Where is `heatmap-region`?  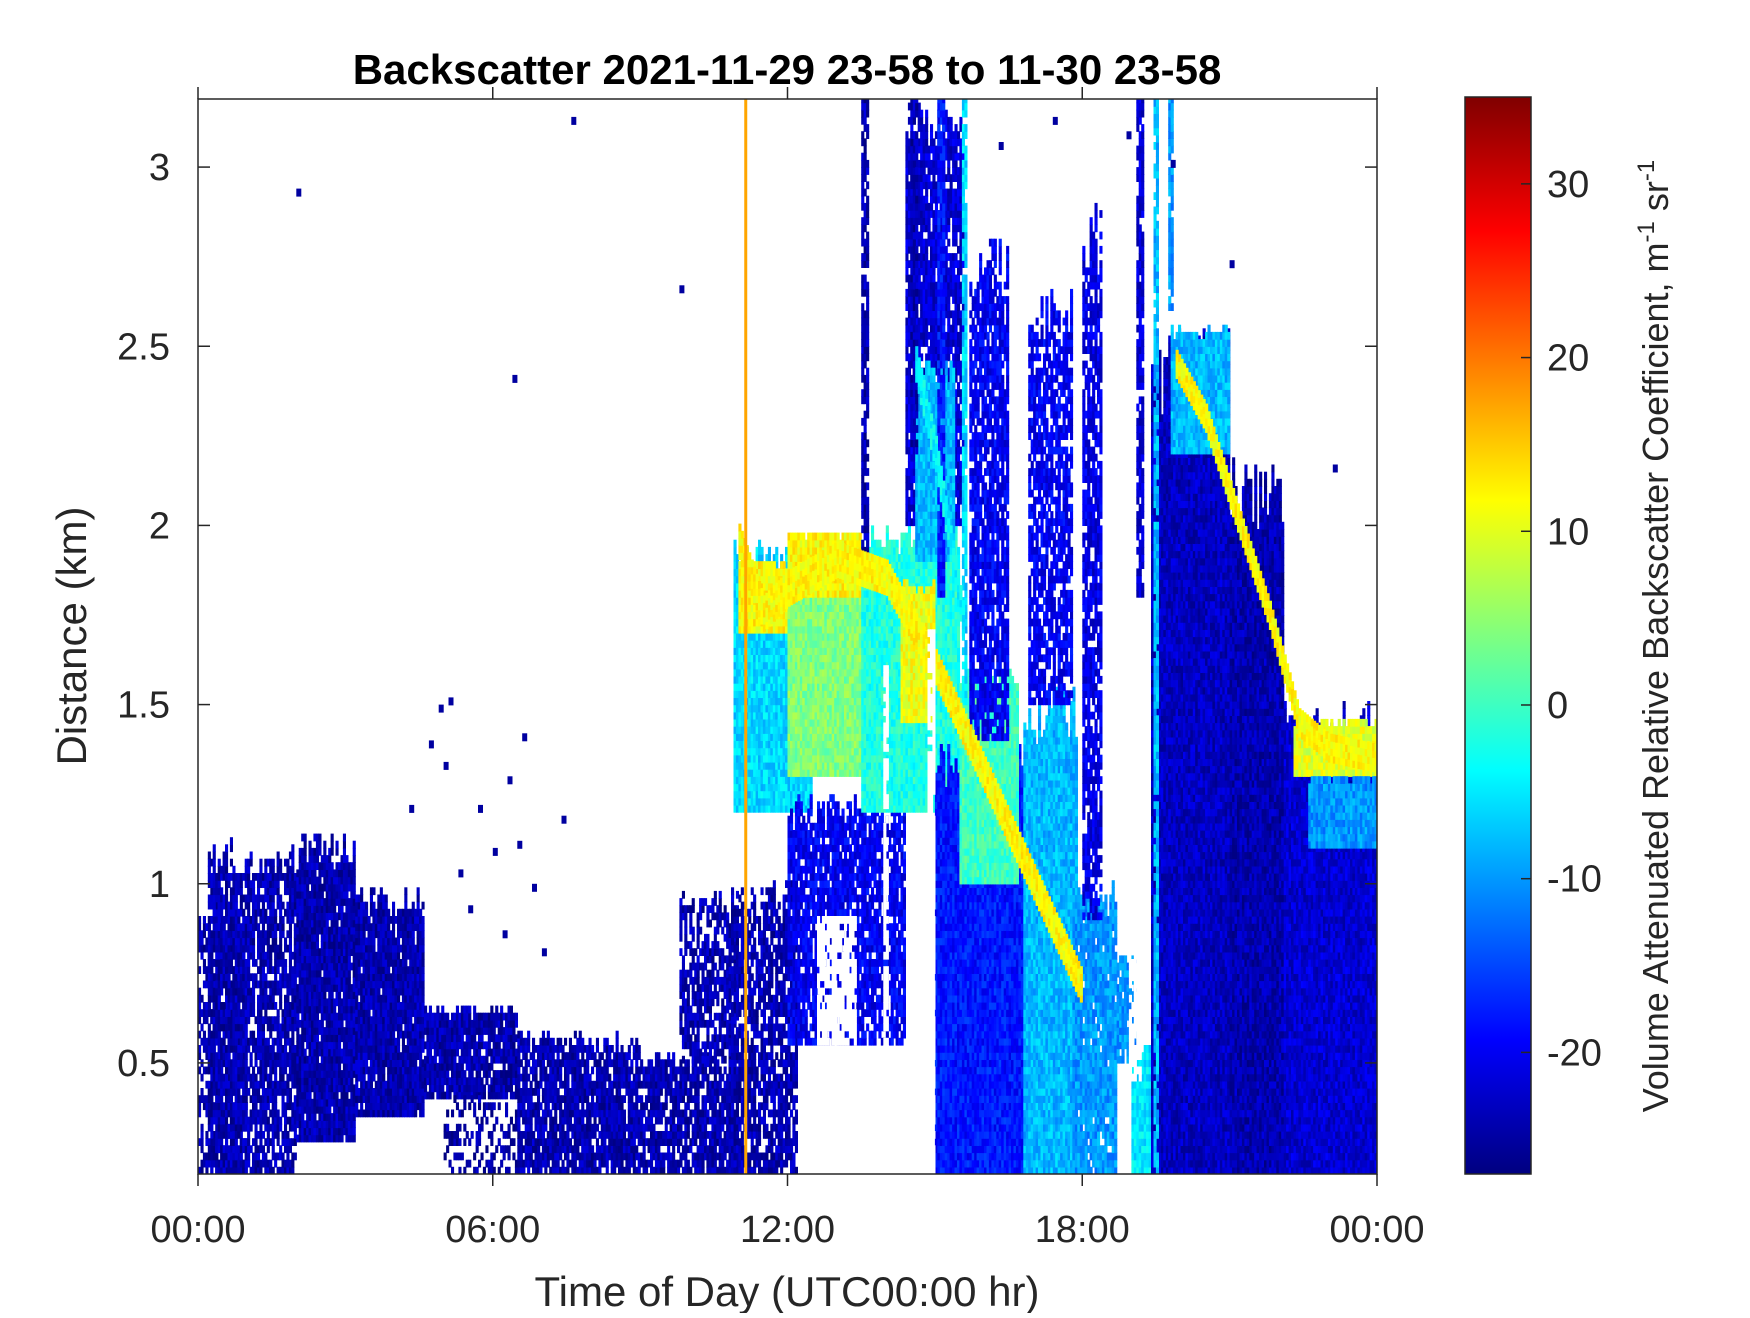
heatmap-region is located at coordinates (326, 988).